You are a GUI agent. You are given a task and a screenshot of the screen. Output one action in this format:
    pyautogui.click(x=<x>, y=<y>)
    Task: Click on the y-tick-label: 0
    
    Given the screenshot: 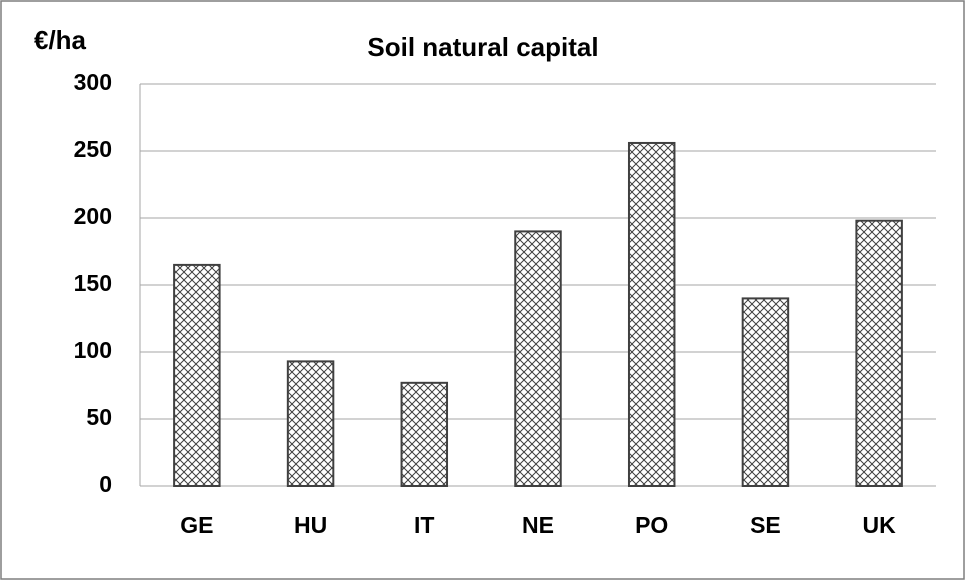 What is the action you would take?
    pyautogui.click(x=105, y=484)
    